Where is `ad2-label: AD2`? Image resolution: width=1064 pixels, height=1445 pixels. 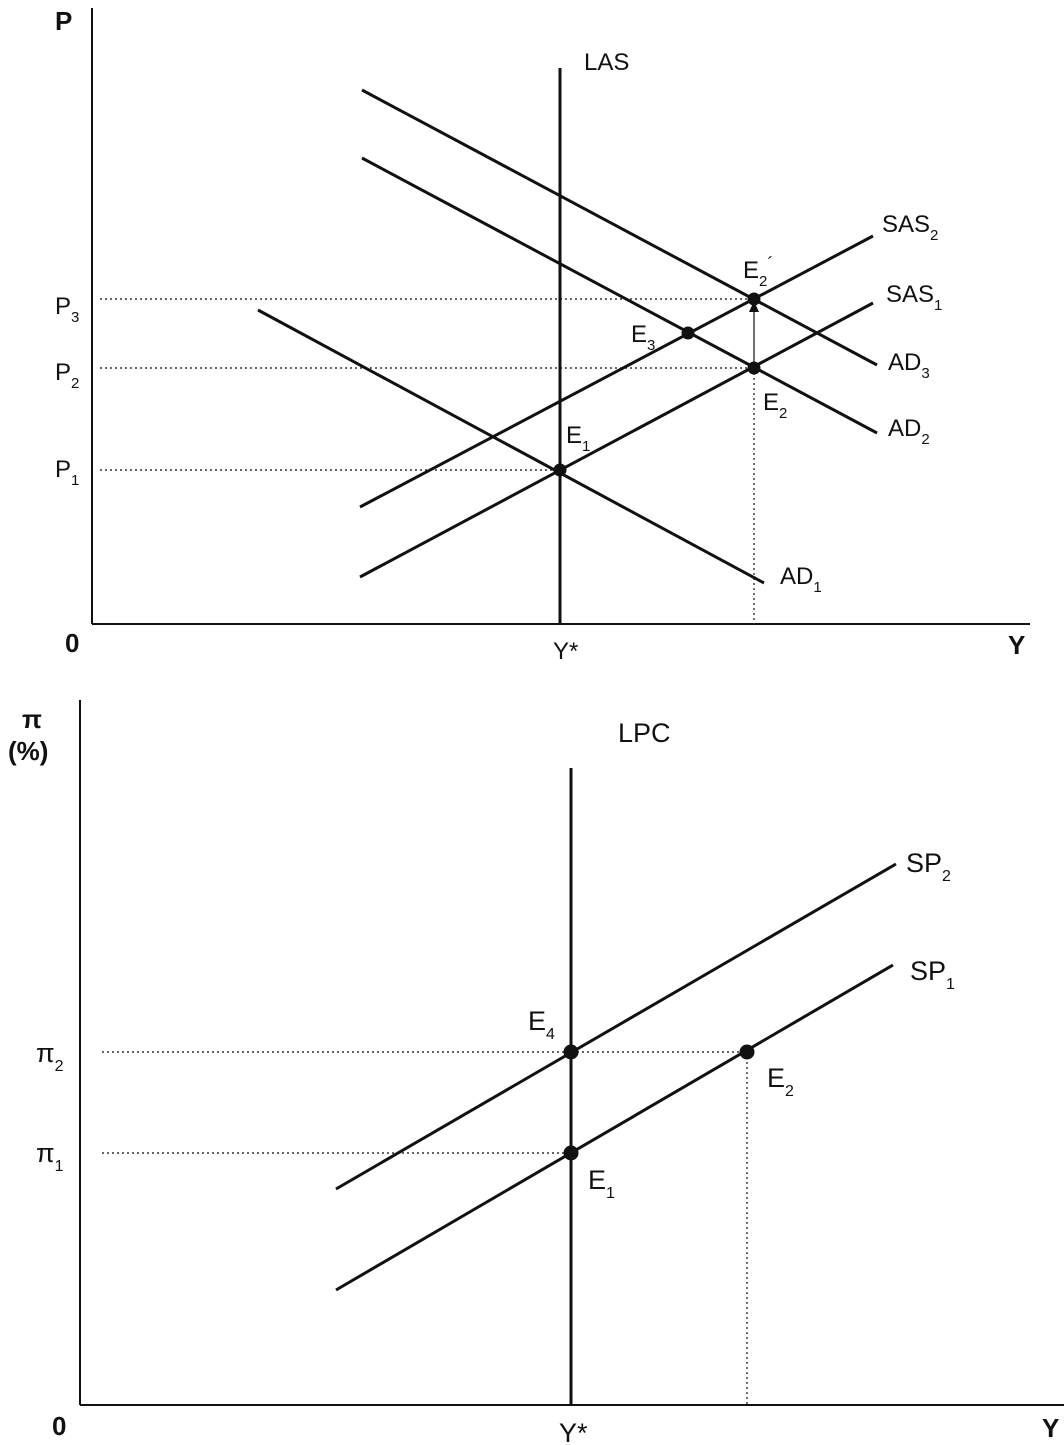 ad2-label: AD2 is located at coordinates (909, 431).